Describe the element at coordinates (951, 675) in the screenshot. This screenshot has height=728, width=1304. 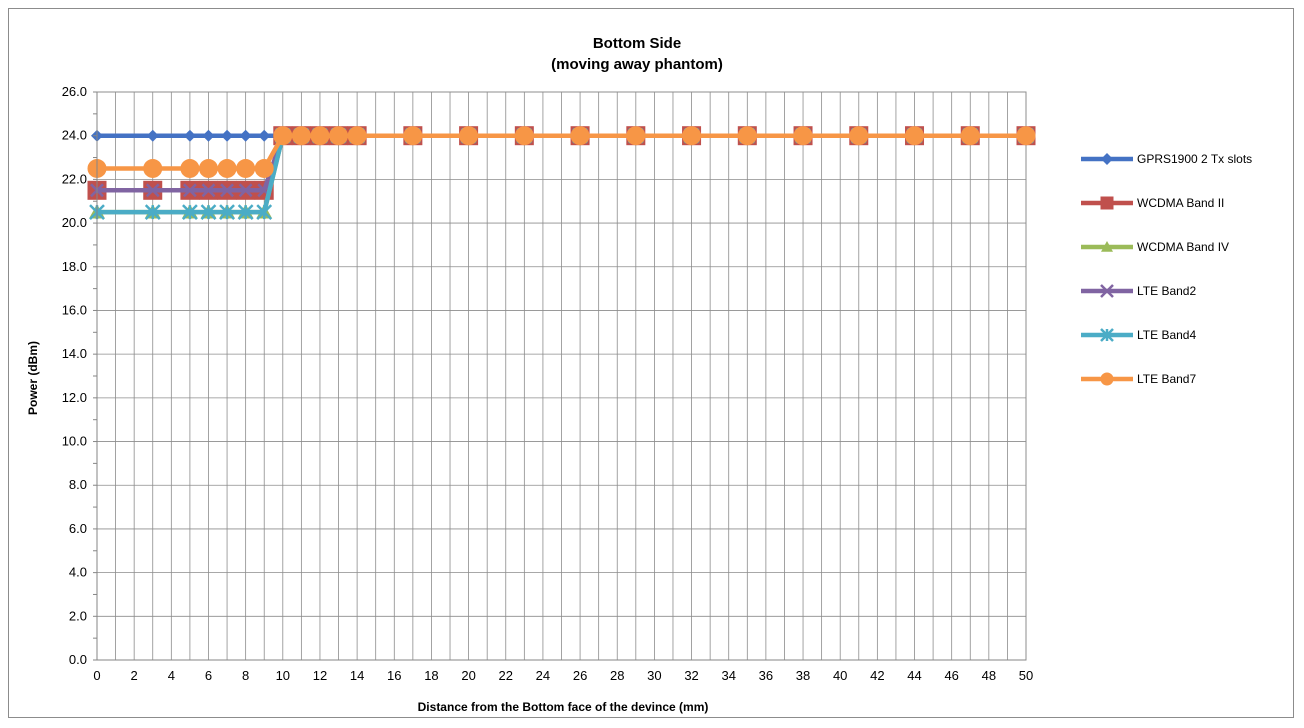
I see `x-tick-label: 46` at that location.